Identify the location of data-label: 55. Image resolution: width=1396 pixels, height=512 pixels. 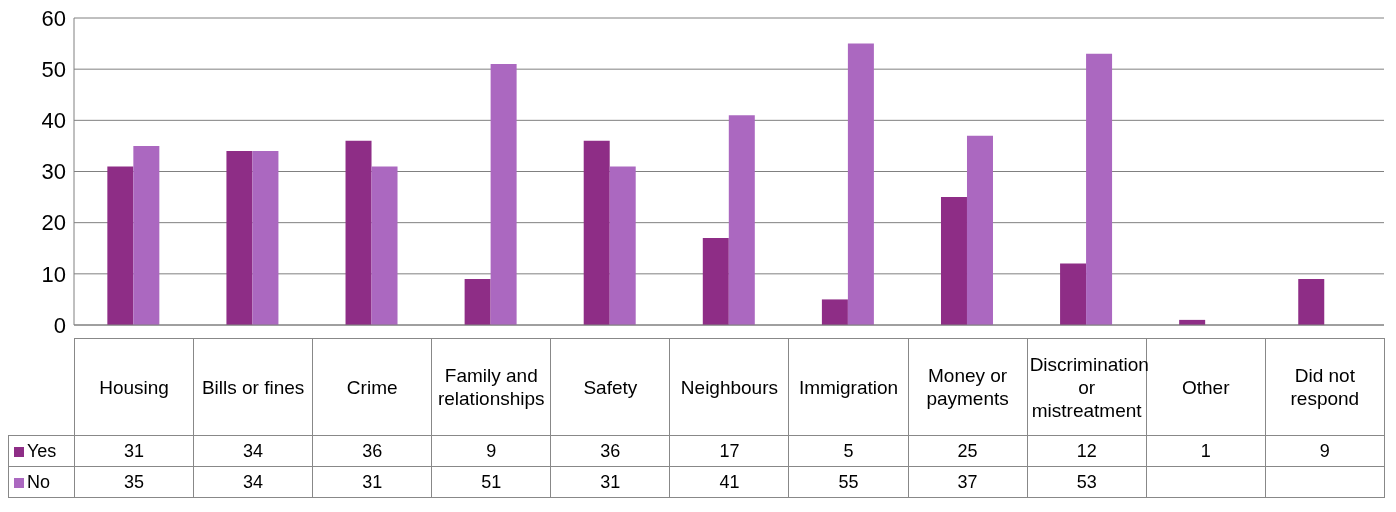
(848, 482).